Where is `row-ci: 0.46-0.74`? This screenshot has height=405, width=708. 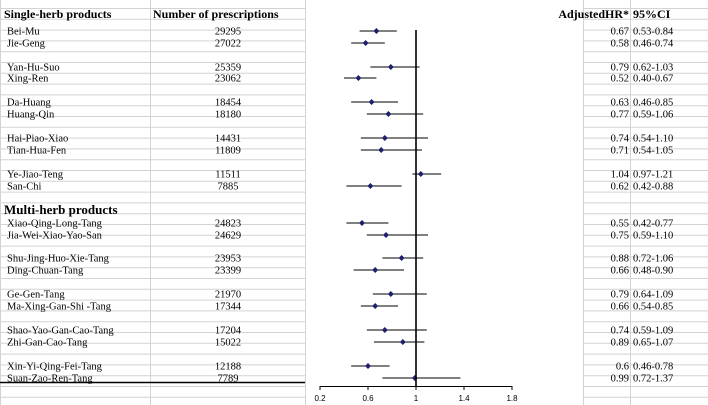
row-ci: 0.46-0.74 is located at coordinates (653, 44).